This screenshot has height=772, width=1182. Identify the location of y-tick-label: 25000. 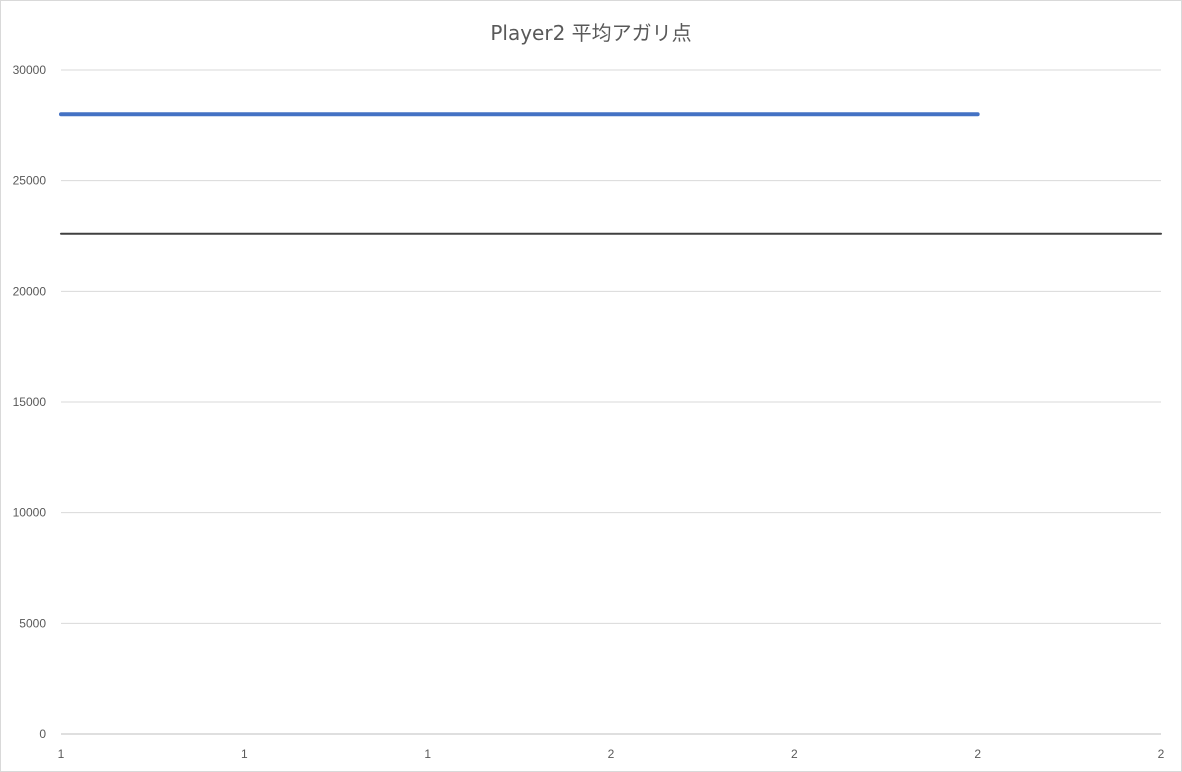
(30, 181).